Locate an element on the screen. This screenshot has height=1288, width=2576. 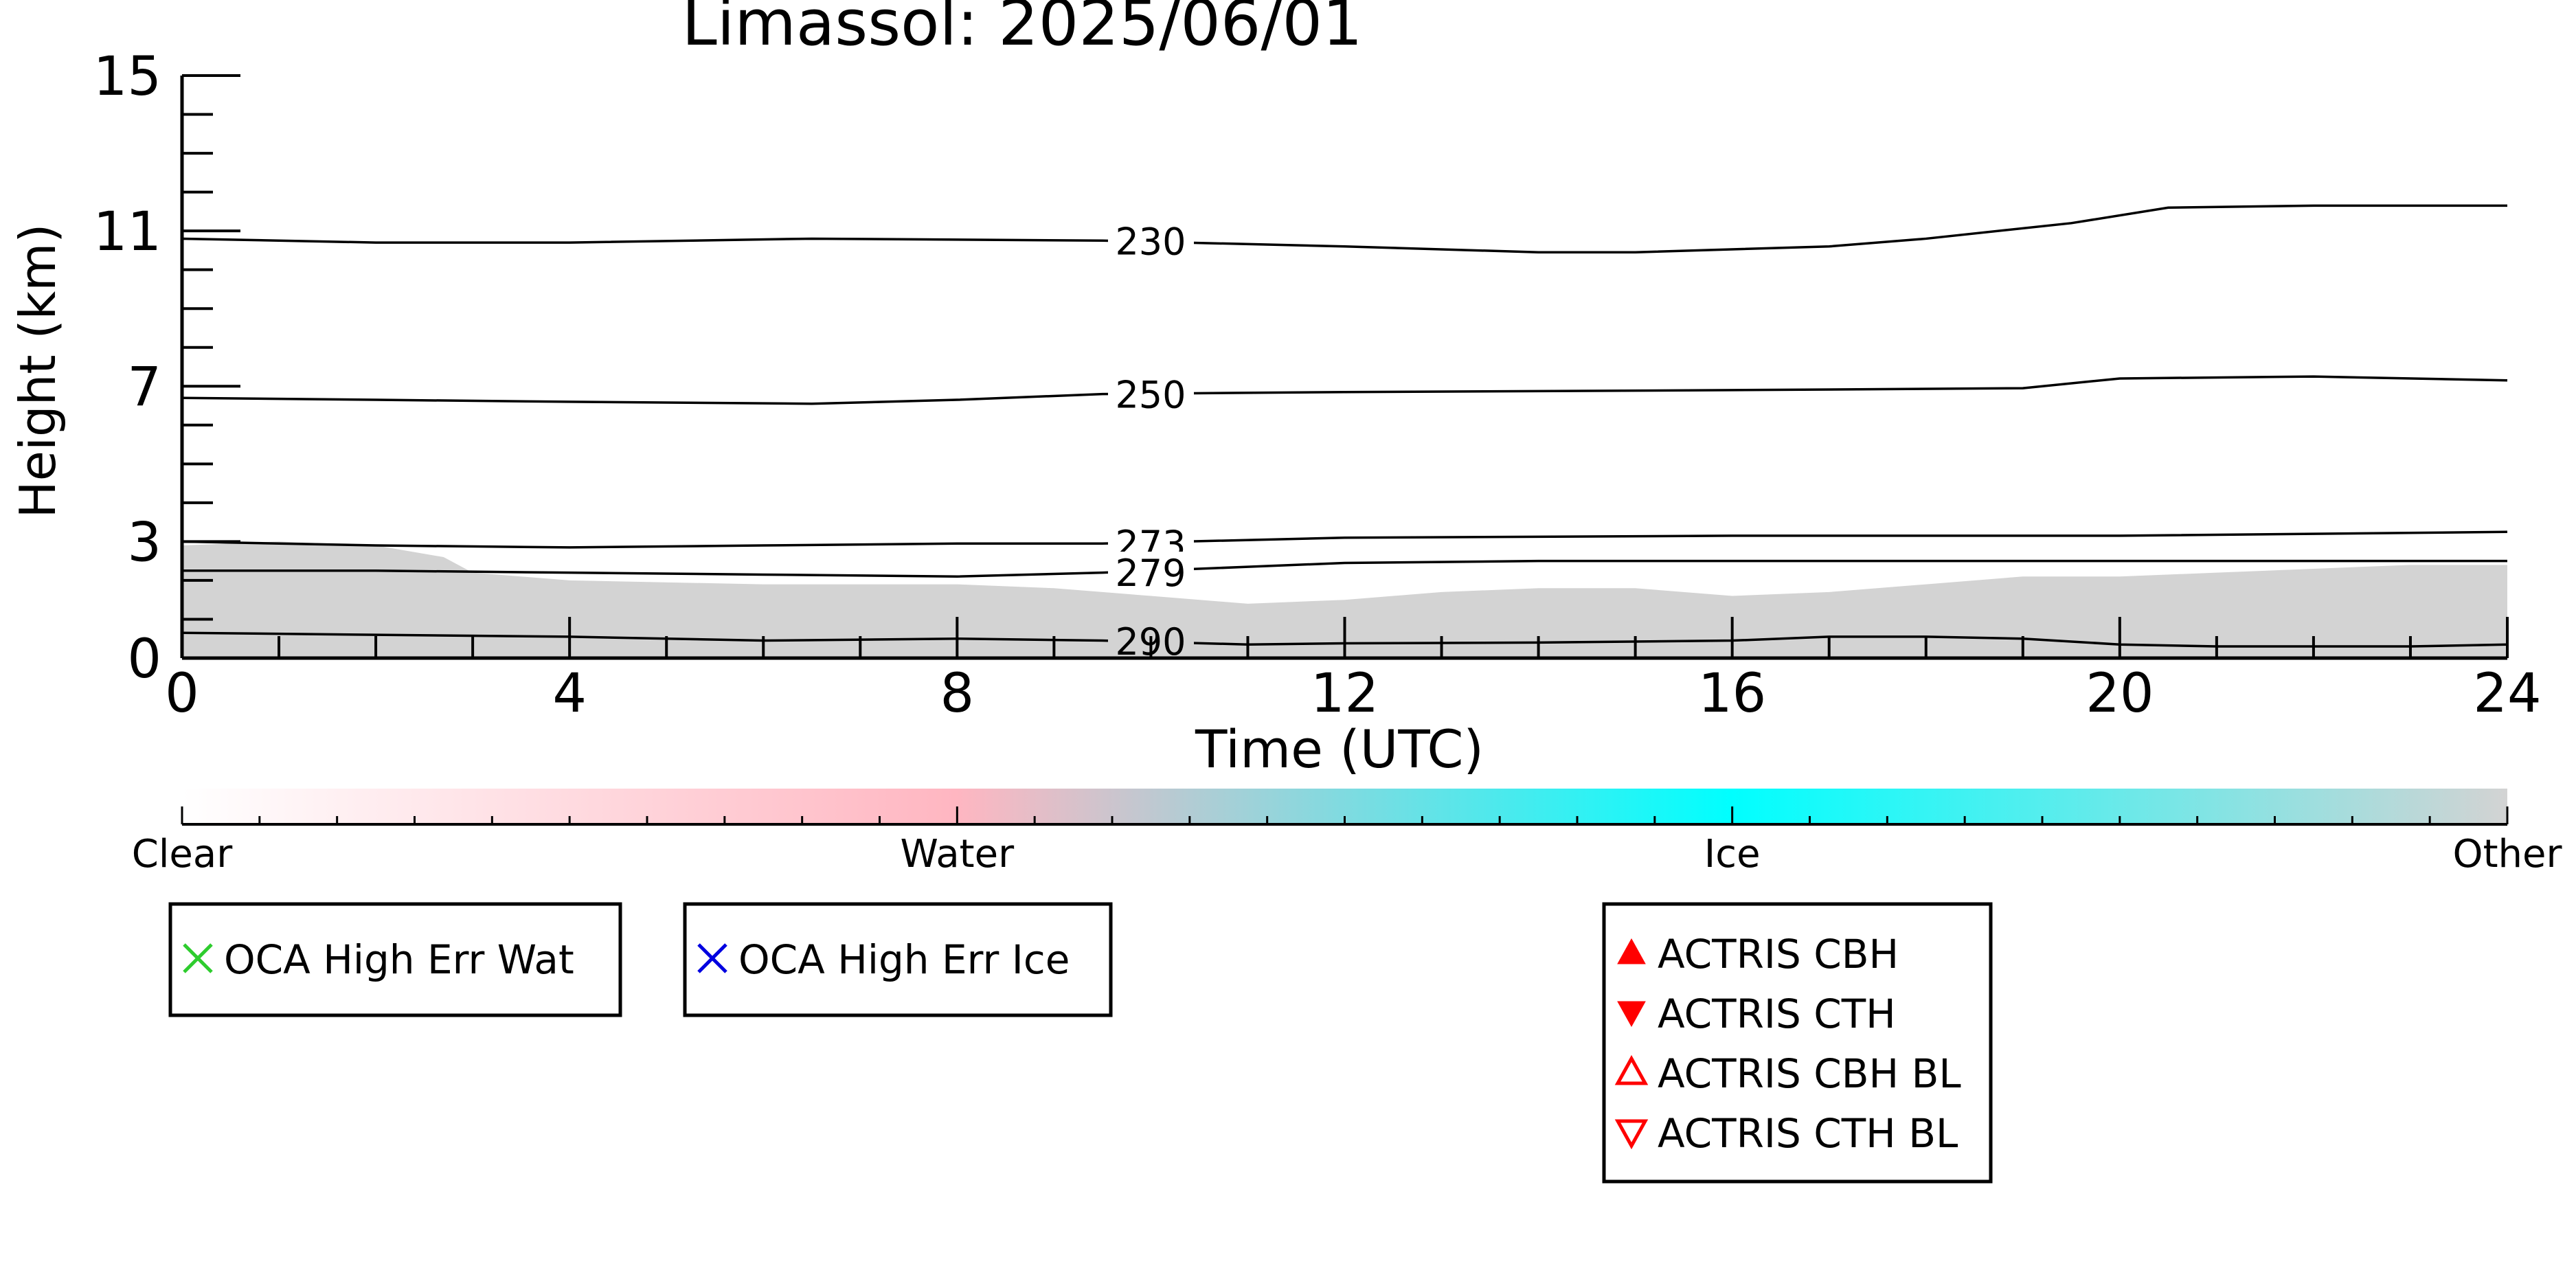
y-tick-label: 3 is located at coordinates (144, 543).